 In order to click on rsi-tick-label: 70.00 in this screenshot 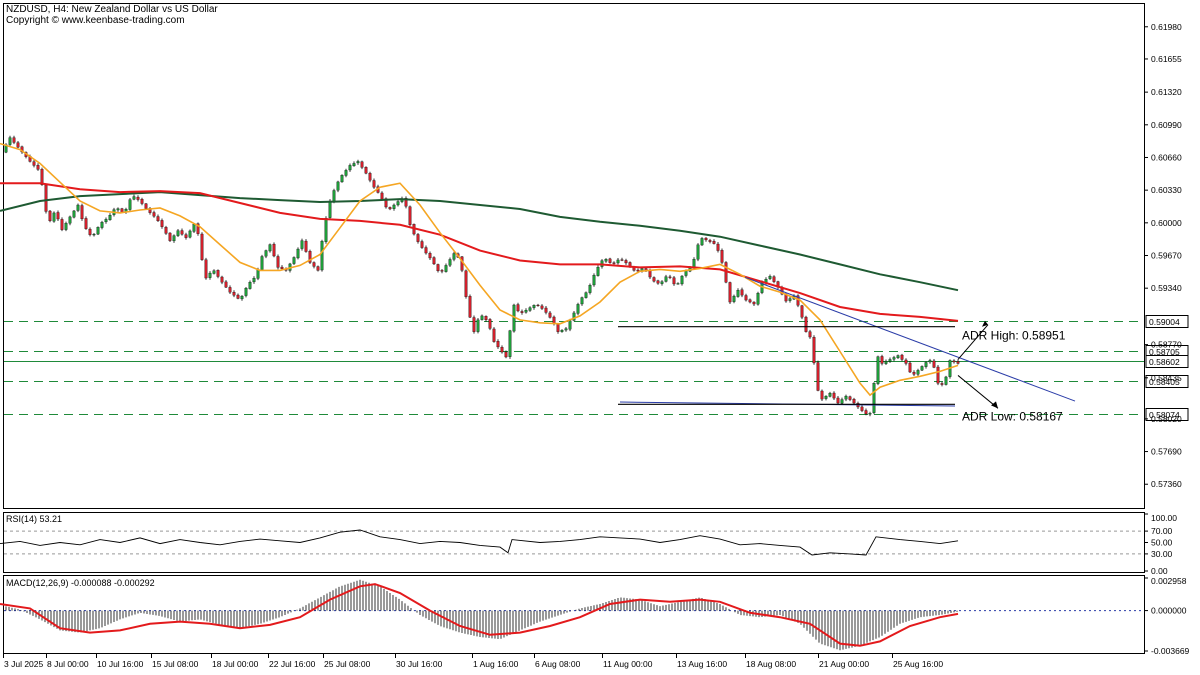, I will do `click(1162, 531)`.